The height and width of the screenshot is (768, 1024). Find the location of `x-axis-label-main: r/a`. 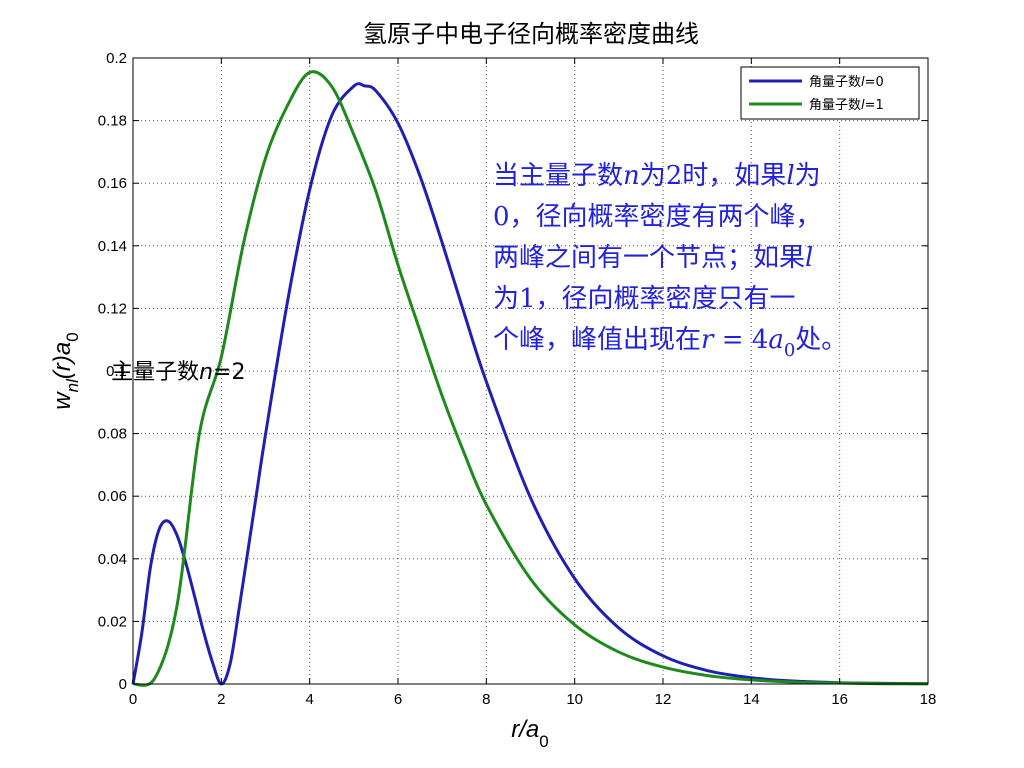

x-axis-label-main: r/a is located at coordinates (525, 729).